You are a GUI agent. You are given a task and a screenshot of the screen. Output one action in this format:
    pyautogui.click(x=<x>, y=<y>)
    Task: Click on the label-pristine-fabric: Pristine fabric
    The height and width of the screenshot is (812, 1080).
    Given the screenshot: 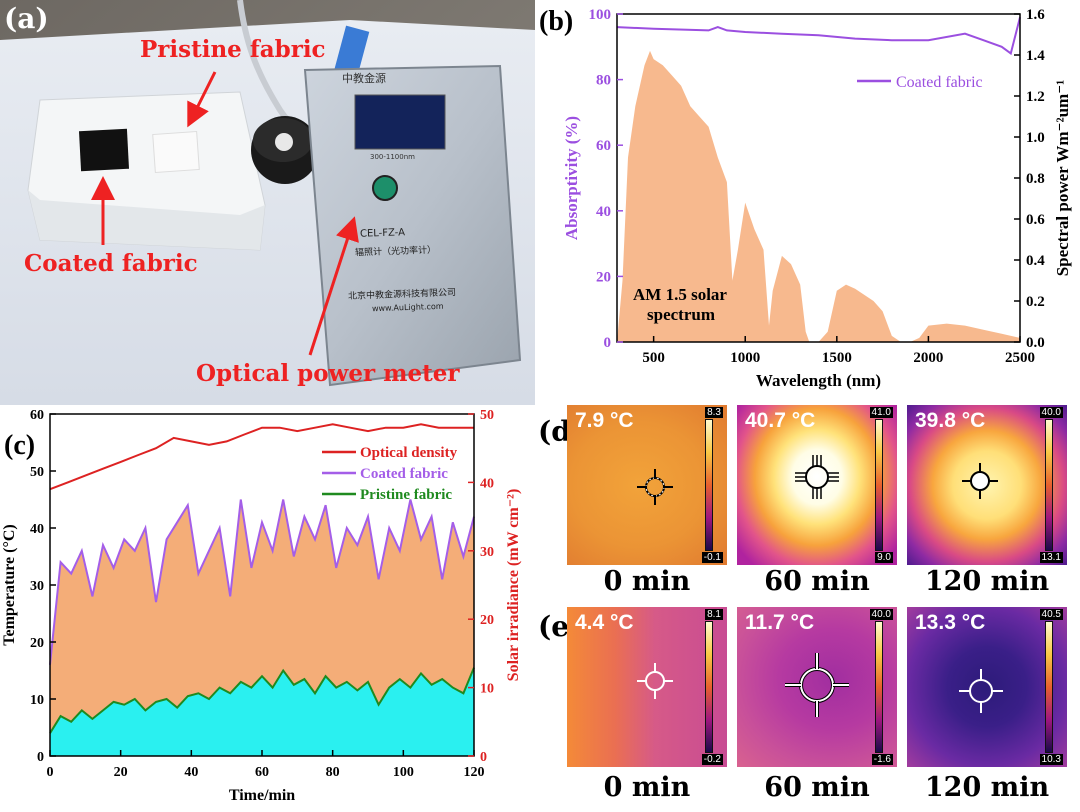 What is the action you would take?
    pyautogui.click(x=233, y=49)
    